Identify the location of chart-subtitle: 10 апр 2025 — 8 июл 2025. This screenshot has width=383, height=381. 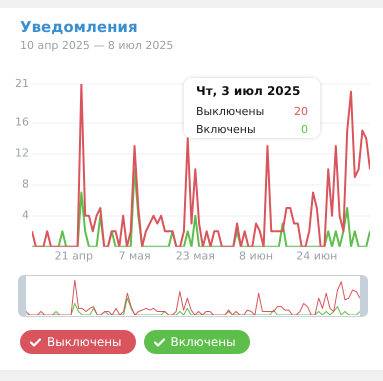
(97, 45).